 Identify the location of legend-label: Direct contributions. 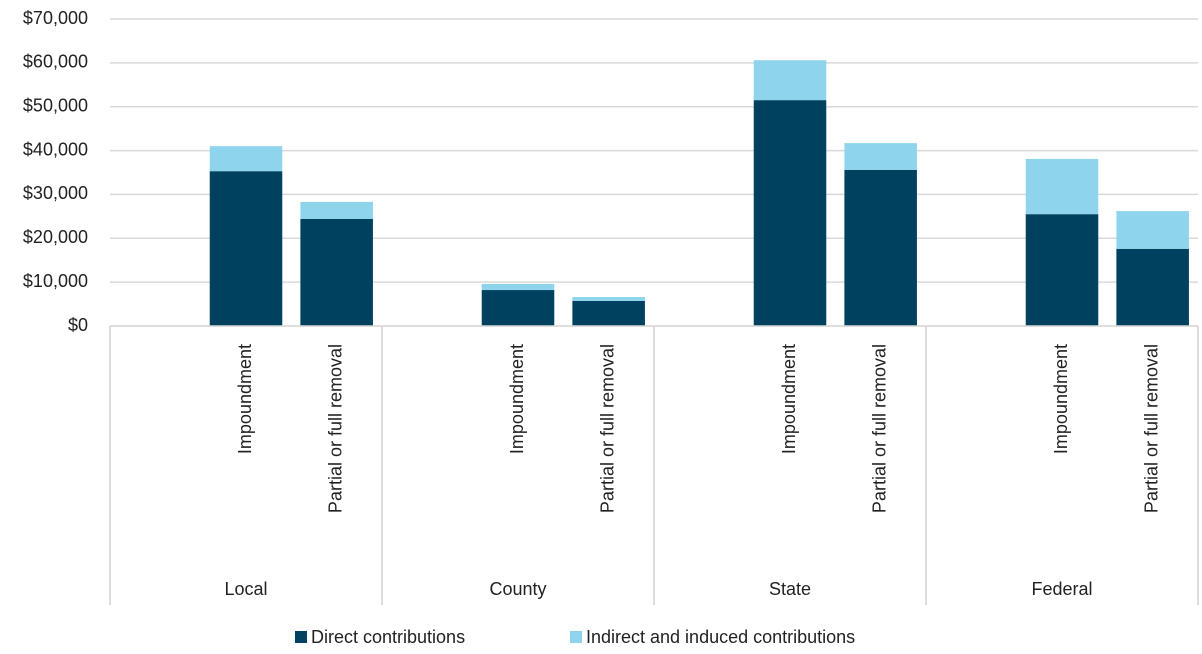
(388, 637).